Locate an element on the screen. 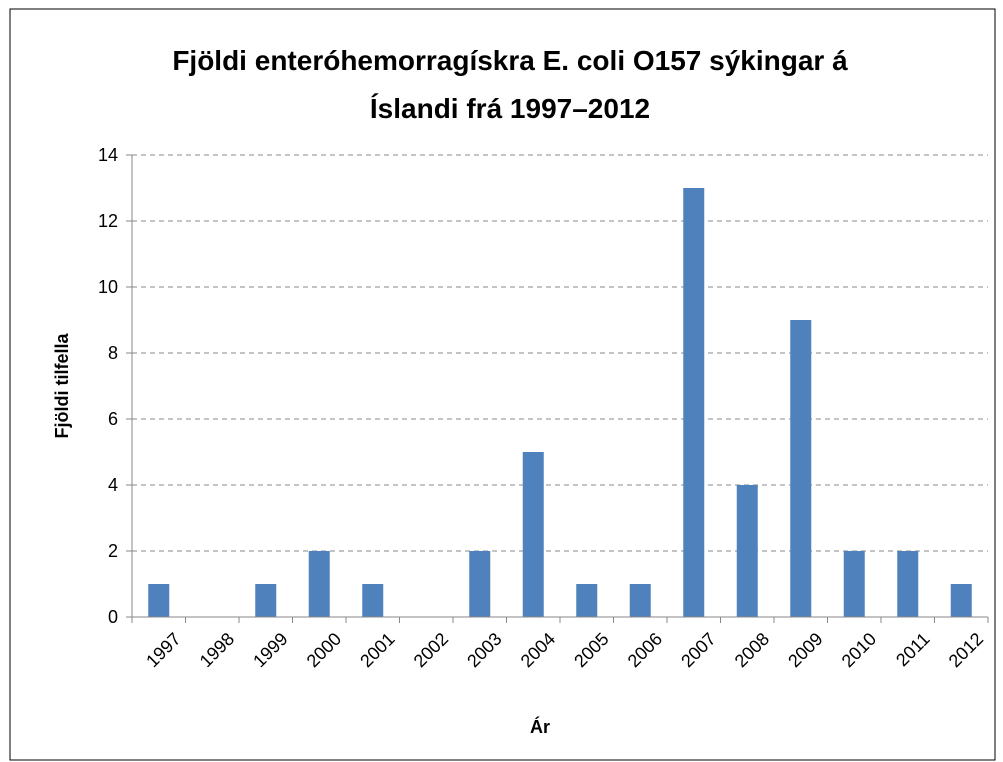 The image size is (1003, 762). x-axis-label: Ár is located at coordinates (540, 726).